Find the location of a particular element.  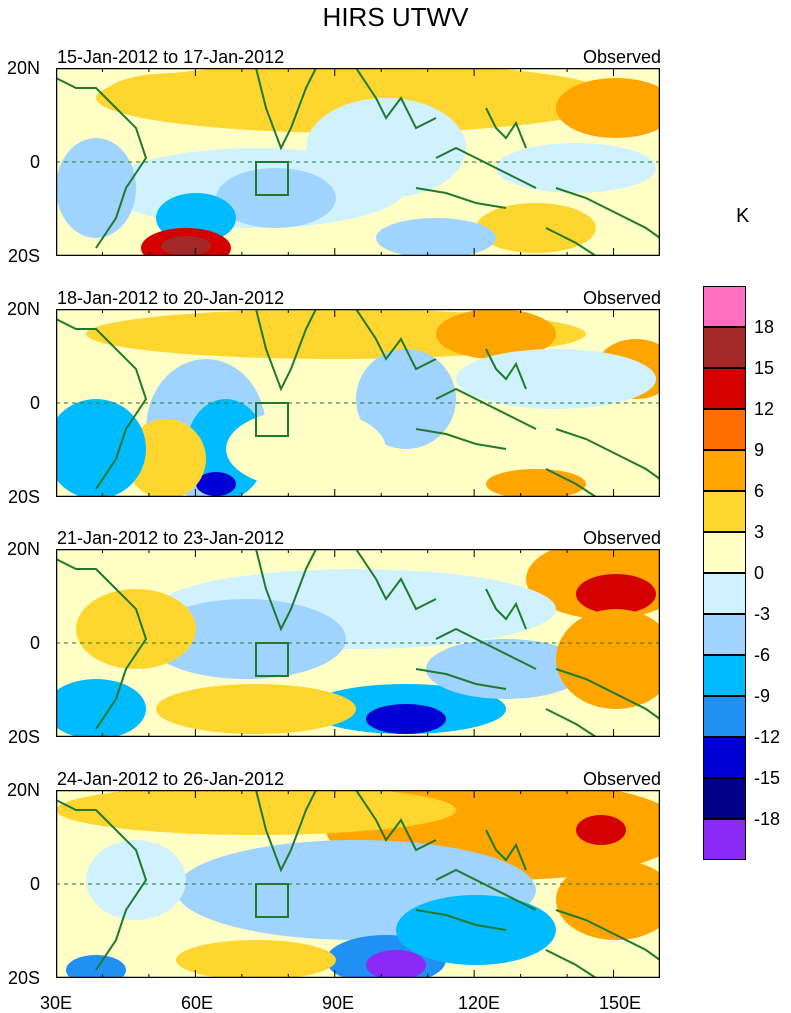

colorbar-label: 15 is located at coordinates (764, 368).